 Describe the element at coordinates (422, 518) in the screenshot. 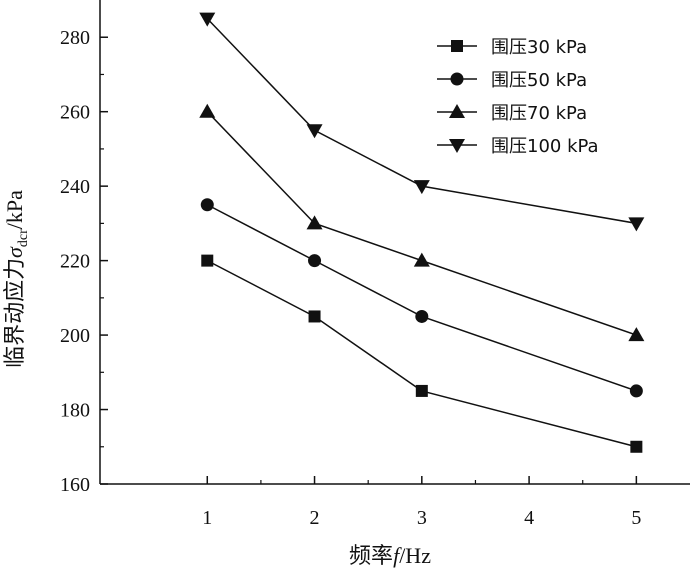

I see `x-tick-label: 3` at that location.